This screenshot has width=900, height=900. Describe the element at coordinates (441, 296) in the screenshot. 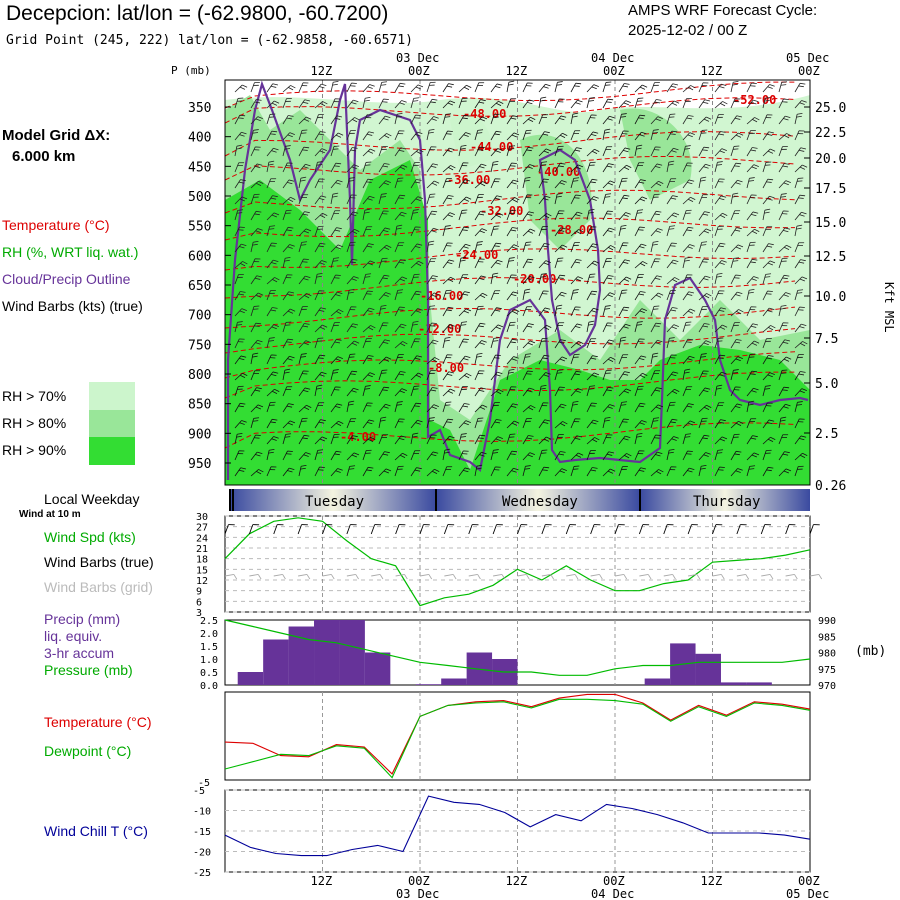

I see `temperature-contour-label: -16.00` at that location.